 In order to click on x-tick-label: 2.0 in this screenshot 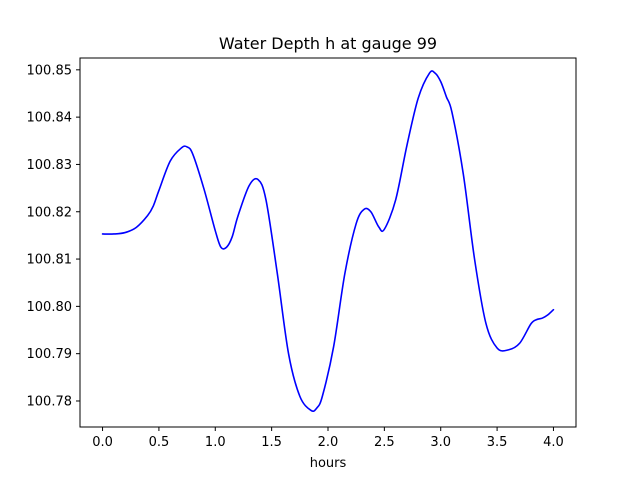, I will do `click(328, 442)`.